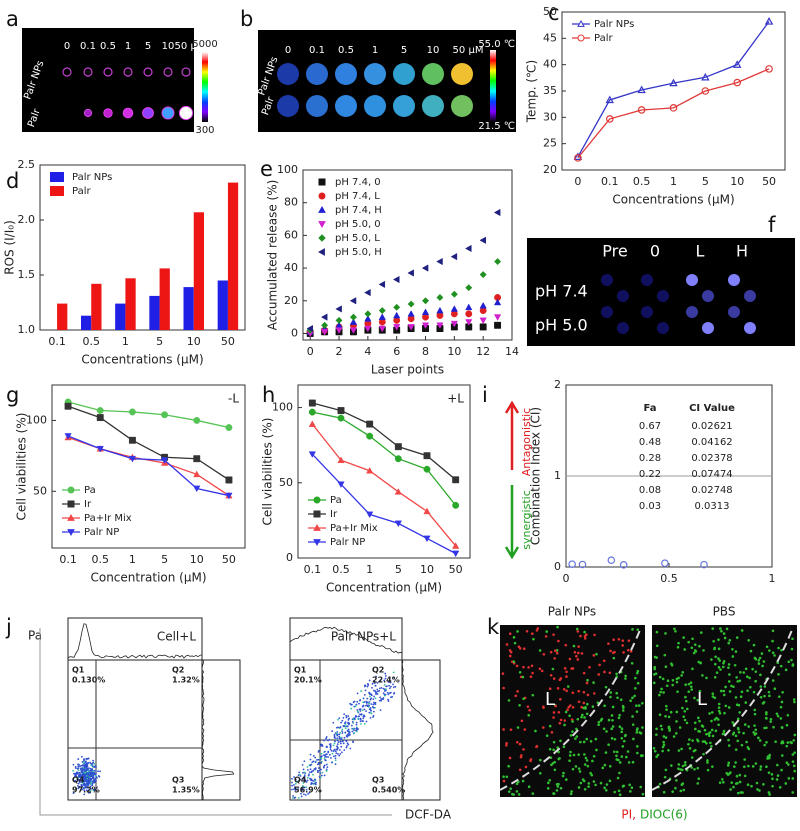  I want to click on y-tick-label: 50, so click(286, 482).